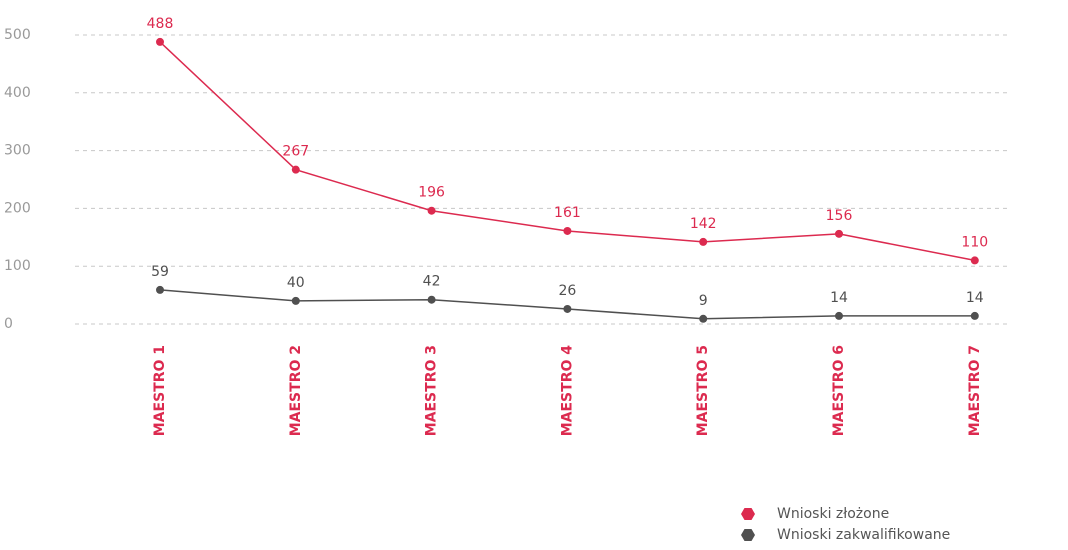  I want to click on legend-label: Wnioski zakwalifikowane, so click(863, 535).